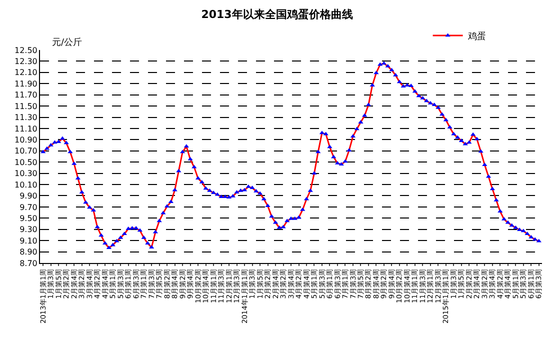 Image resolution: width=554 pixels, height=341 pixels. Describe the element at coordinates (26, 50) in the screenshot. I see `y-tick-label: 12.50` at that location.